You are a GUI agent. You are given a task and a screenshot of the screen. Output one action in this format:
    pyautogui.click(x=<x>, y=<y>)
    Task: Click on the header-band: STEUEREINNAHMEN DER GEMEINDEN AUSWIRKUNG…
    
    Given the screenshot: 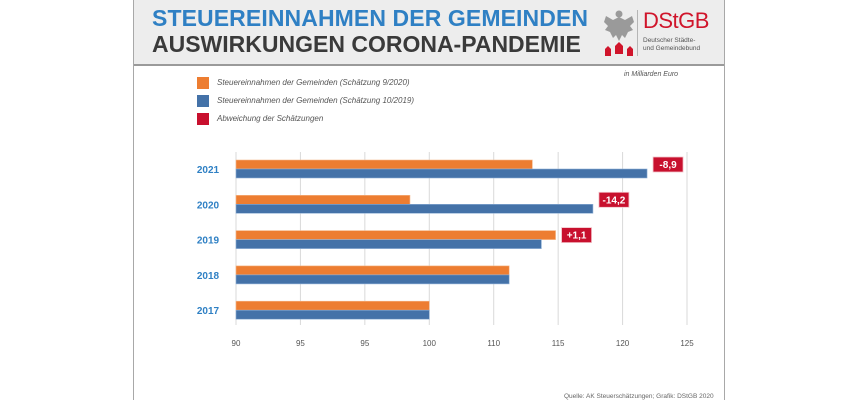 What is the action you would take?
    pyautogui.click(x=429, y=33)
    